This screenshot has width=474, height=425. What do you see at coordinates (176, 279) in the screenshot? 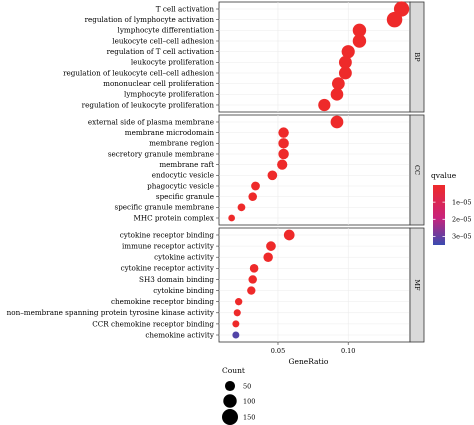
I see `term-label: SH3 domain binding` at bounding box center [176, 279].